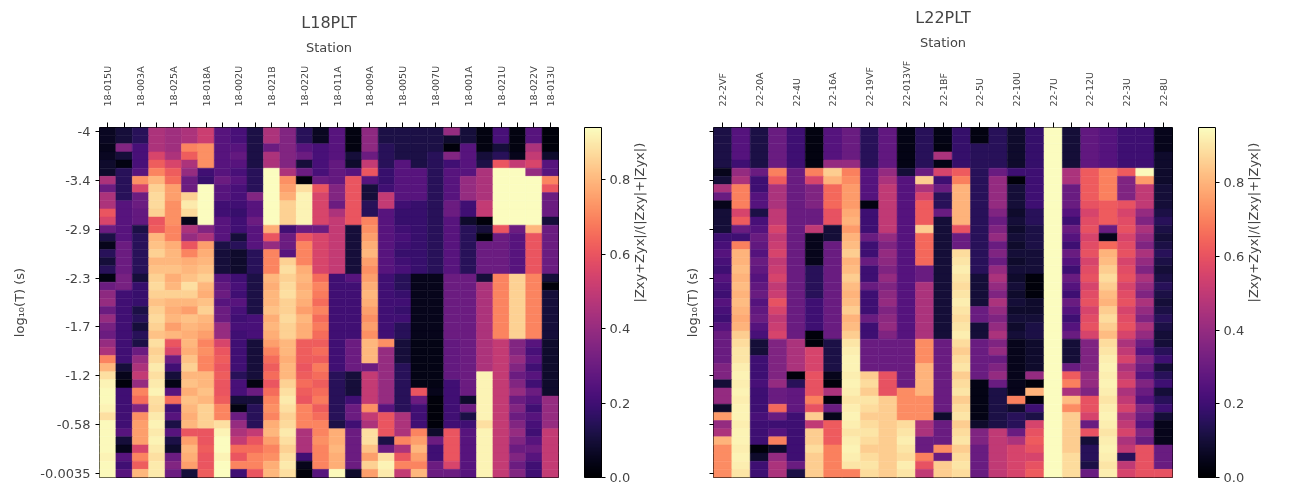 The image size is (1300, 500). I want to click on x-tick-label: 22-013VF, so click(906, 83).